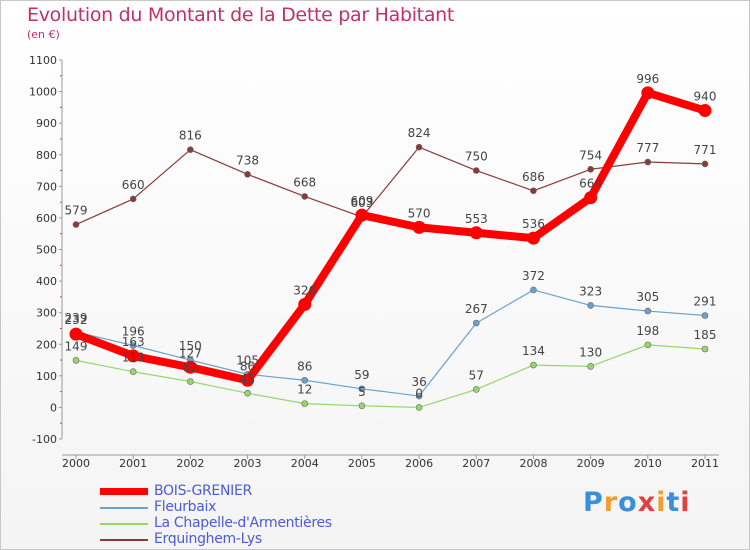 The image size is (750, 550). I want to click on legend-label-fleurbaix: Fleurbaix, so click(185, 507).